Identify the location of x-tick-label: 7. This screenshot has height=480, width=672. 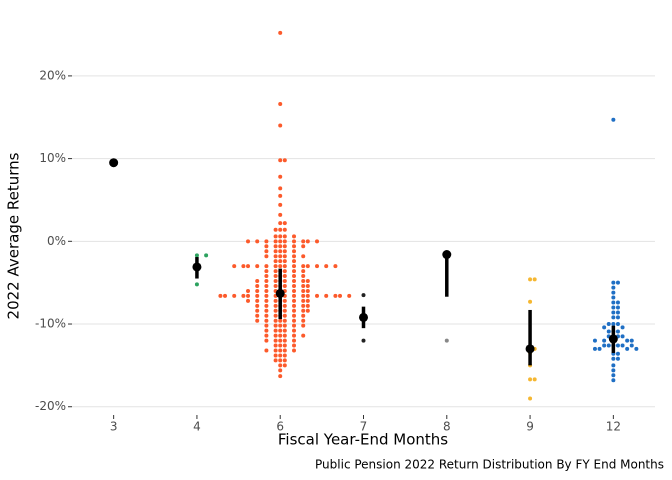
(364, 427).